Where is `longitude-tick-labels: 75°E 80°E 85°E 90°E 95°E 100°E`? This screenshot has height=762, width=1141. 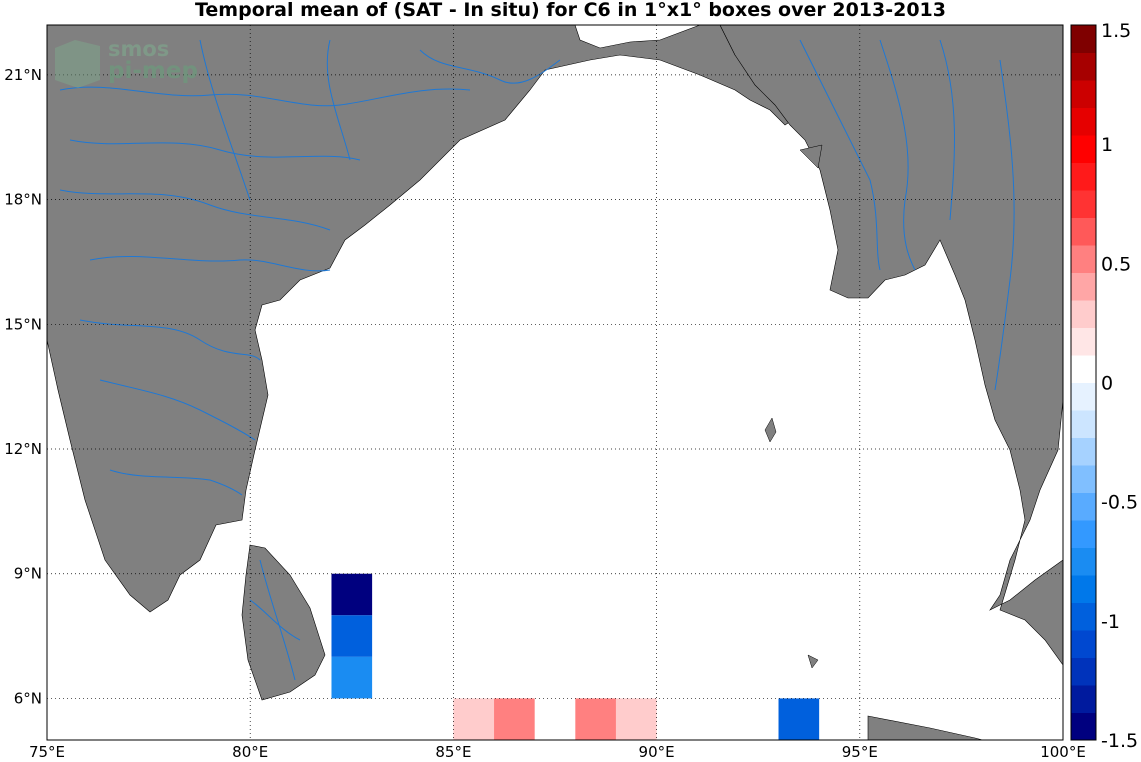 longitude-tick-labels: 75°E 80°E 85°E 90°E 95°E 100°E is located at coordinates (557, 752).